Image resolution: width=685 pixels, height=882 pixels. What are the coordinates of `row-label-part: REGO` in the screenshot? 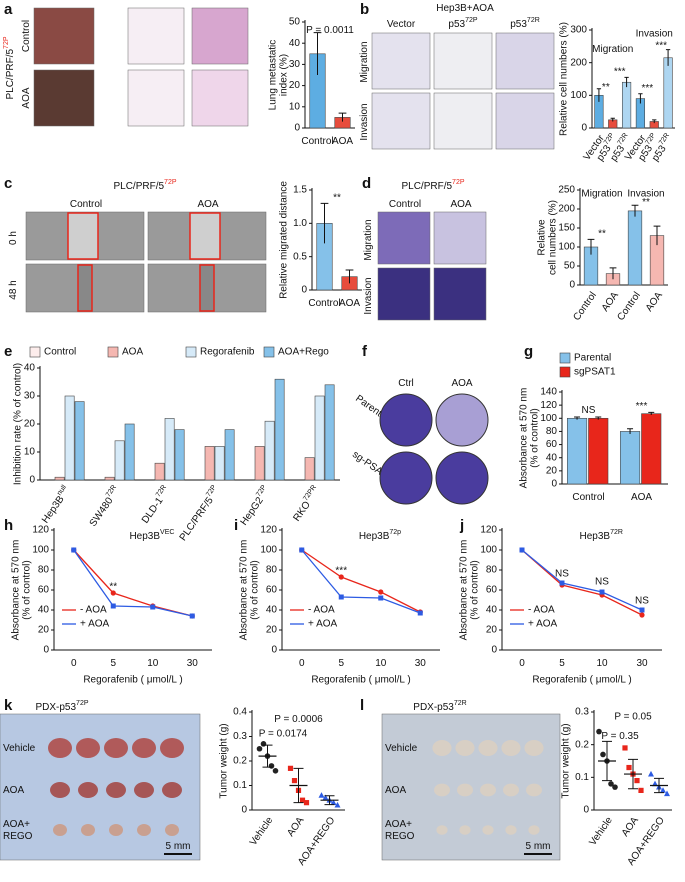 It's located at (18, 836).